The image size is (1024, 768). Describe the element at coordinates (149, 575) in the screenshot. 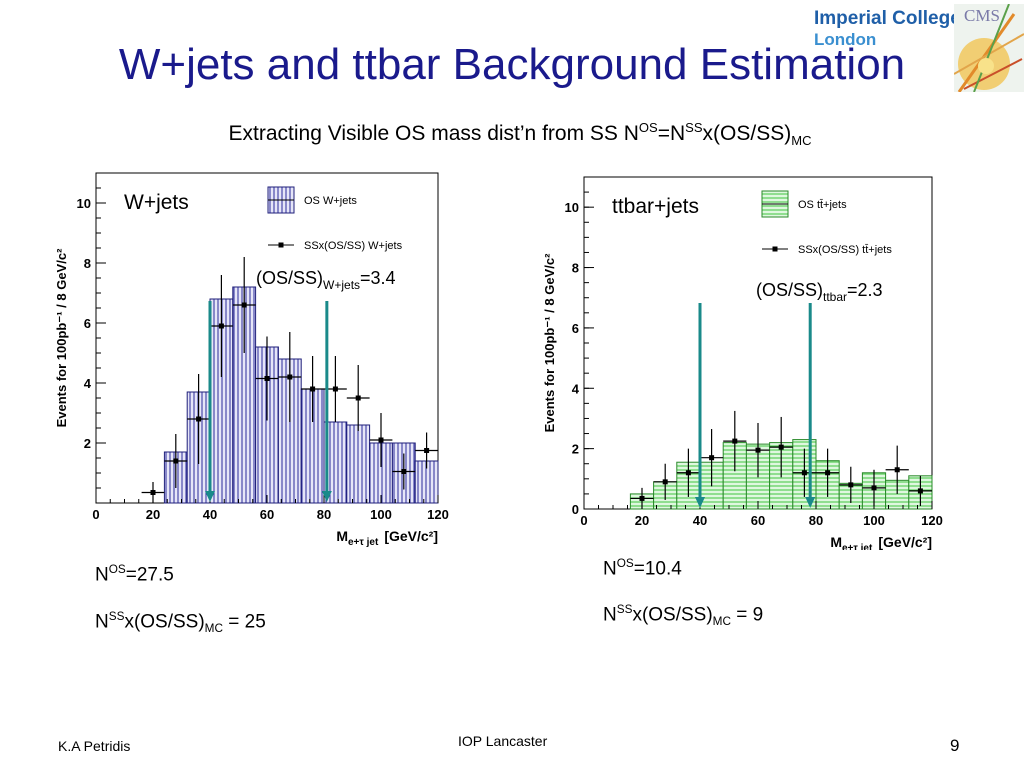

I see `wjets-nos-val: =27.5` at that location.